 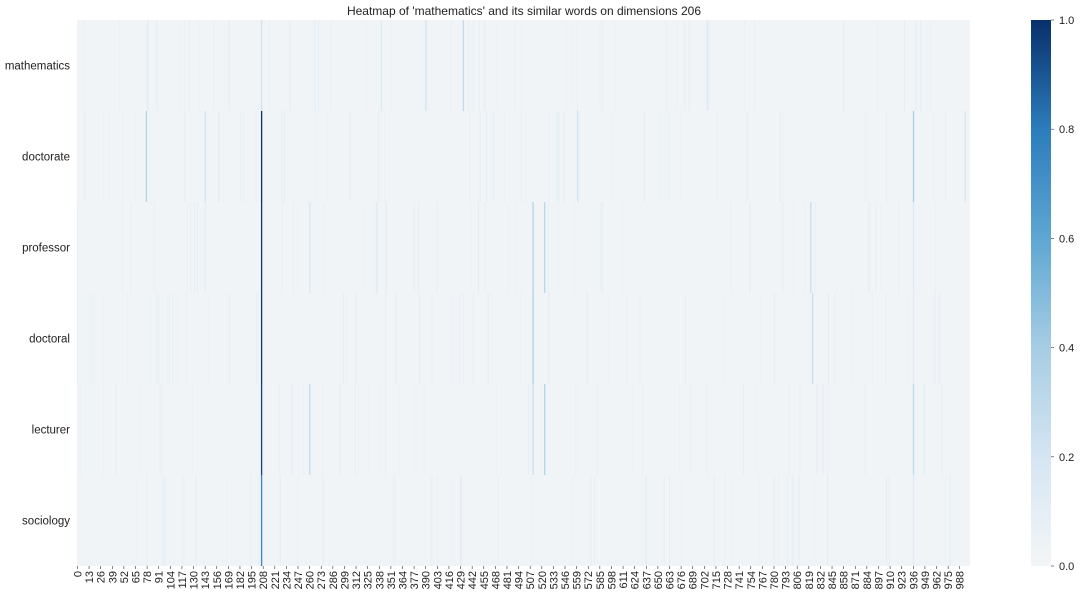 I want to click on colorbar-tick-label: 0.0, so click(x=1066, y=567).